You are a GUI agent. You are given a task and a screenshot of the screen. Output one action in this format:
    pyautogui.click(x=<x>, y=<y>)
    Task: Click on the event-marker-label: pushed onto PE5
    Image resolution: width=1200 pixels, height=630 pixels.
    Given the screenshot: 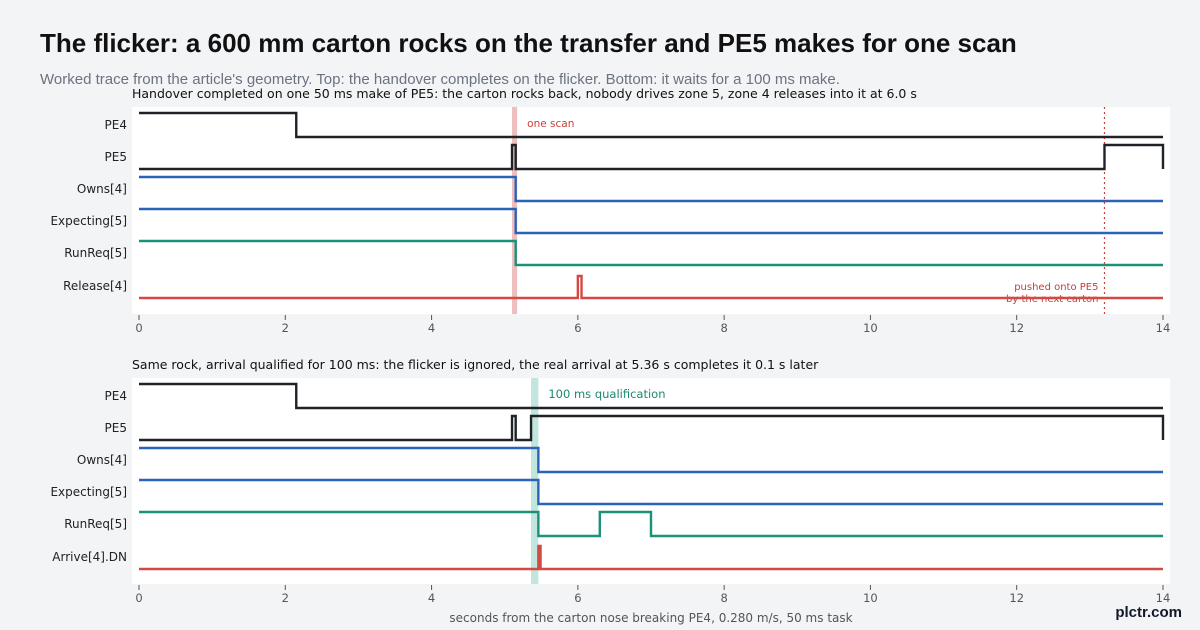 What is the action you would take?
    pyautogui.click(x=1056, y=287)
    